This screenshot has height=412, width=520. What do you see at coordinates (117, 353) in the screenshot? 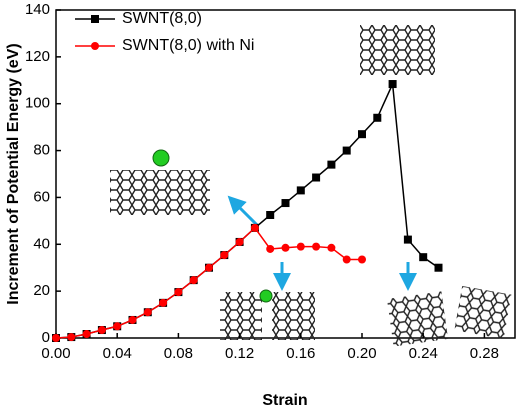
I see `x-tick-label: 0.04` at bounding box center [117, 353].